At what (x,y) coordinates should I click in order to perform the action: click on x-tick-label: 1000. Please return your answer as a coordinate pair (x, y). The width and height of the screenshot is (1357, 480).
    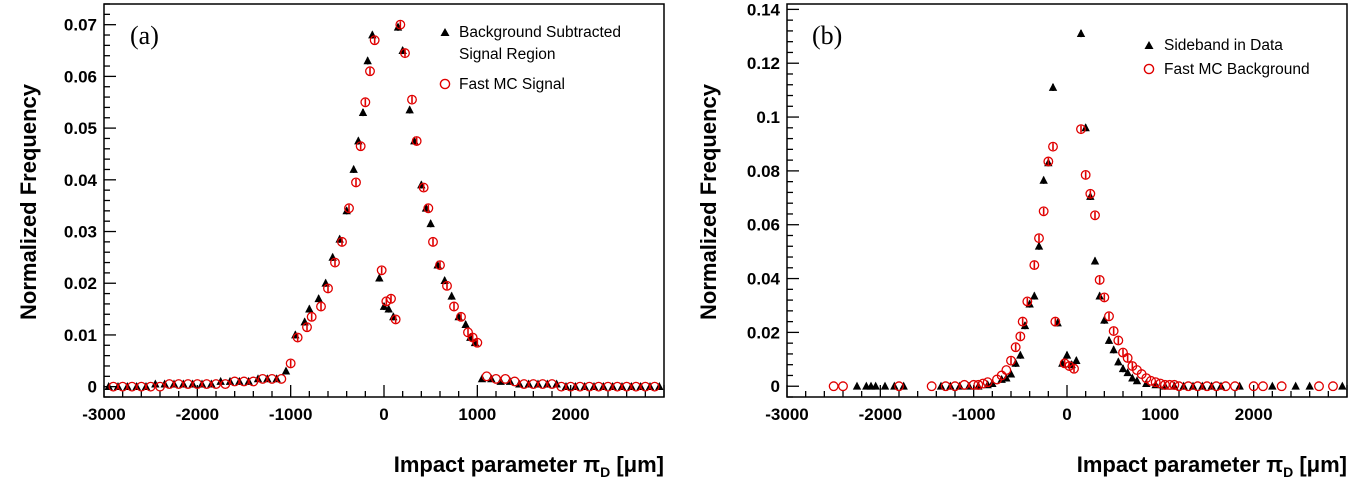
    Looking at the image, I should click on (477, 414).